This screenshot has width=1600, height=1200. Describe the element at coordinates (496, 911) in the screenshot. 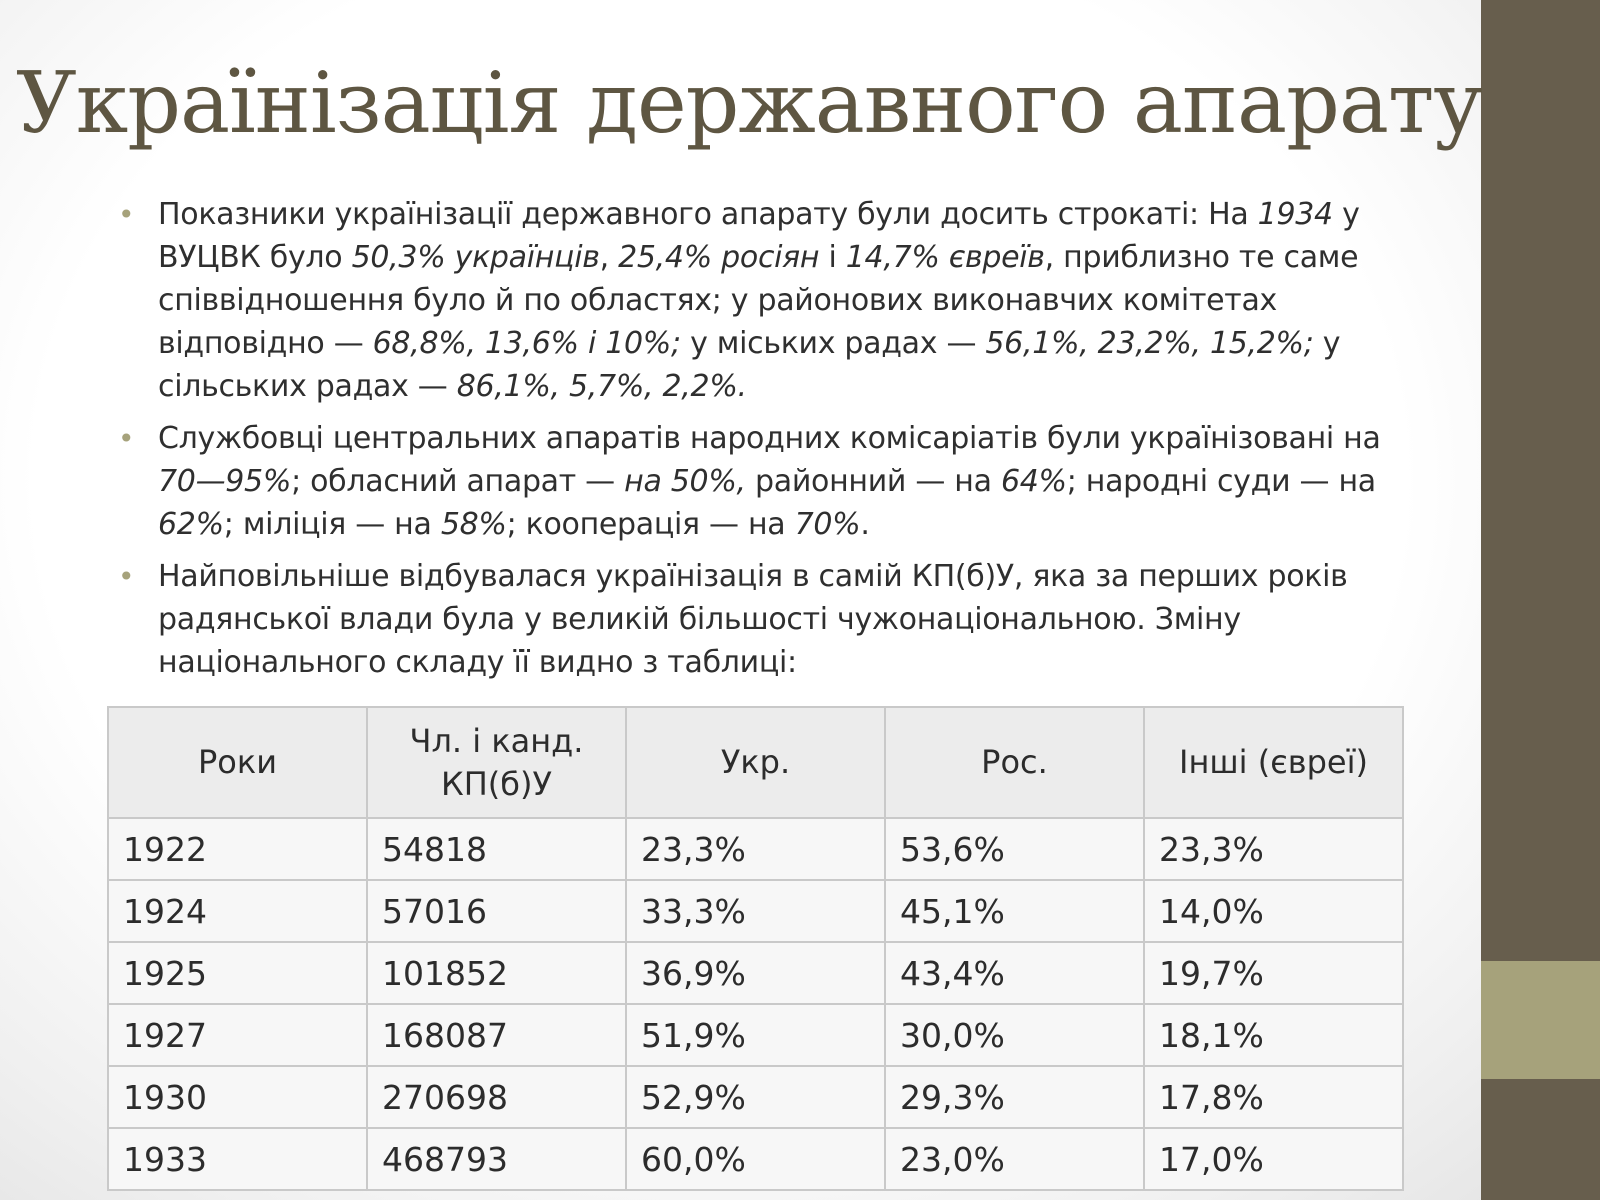

I see `cell-members: 57016` at that location.